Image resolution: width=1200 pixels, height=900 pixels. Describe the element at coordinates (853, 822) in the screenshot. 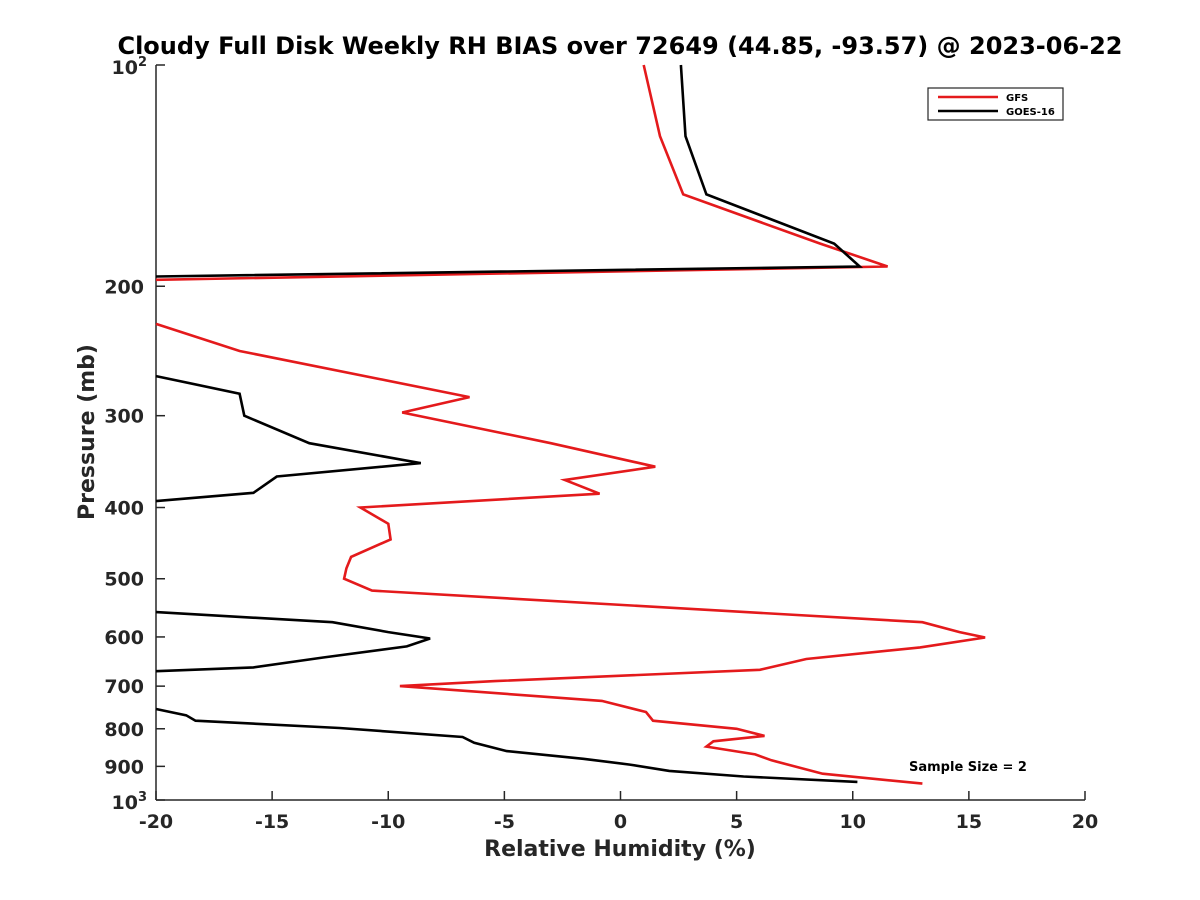

I see `x-tick-label: 10` at that location.